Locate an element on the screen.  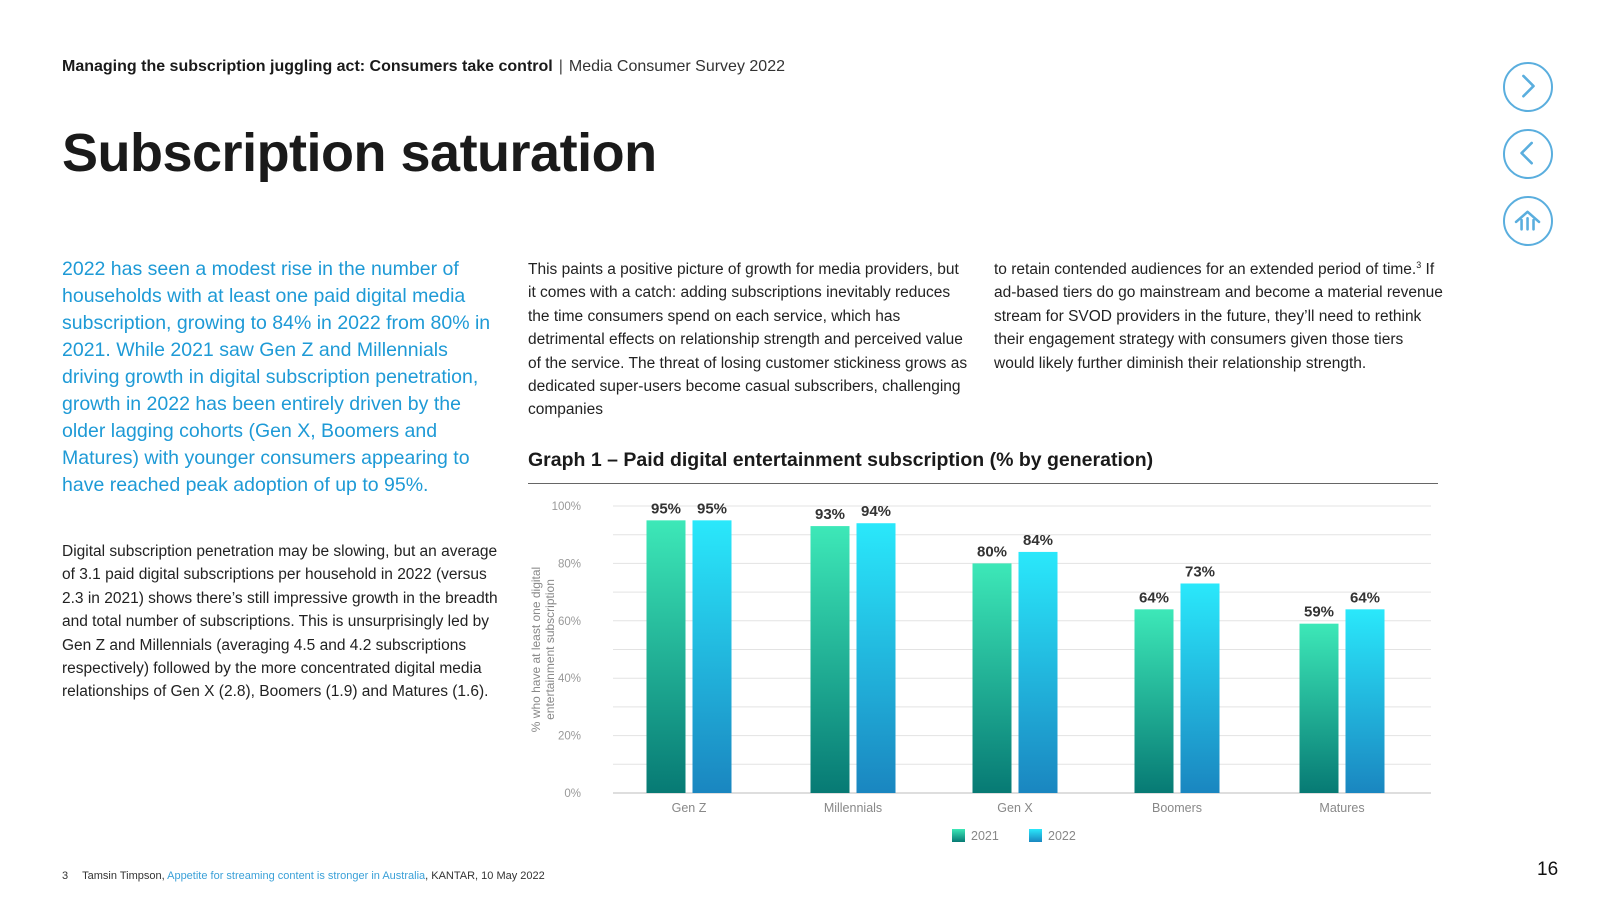
y-tick-label: 40% is located at coordinates (569, 679).